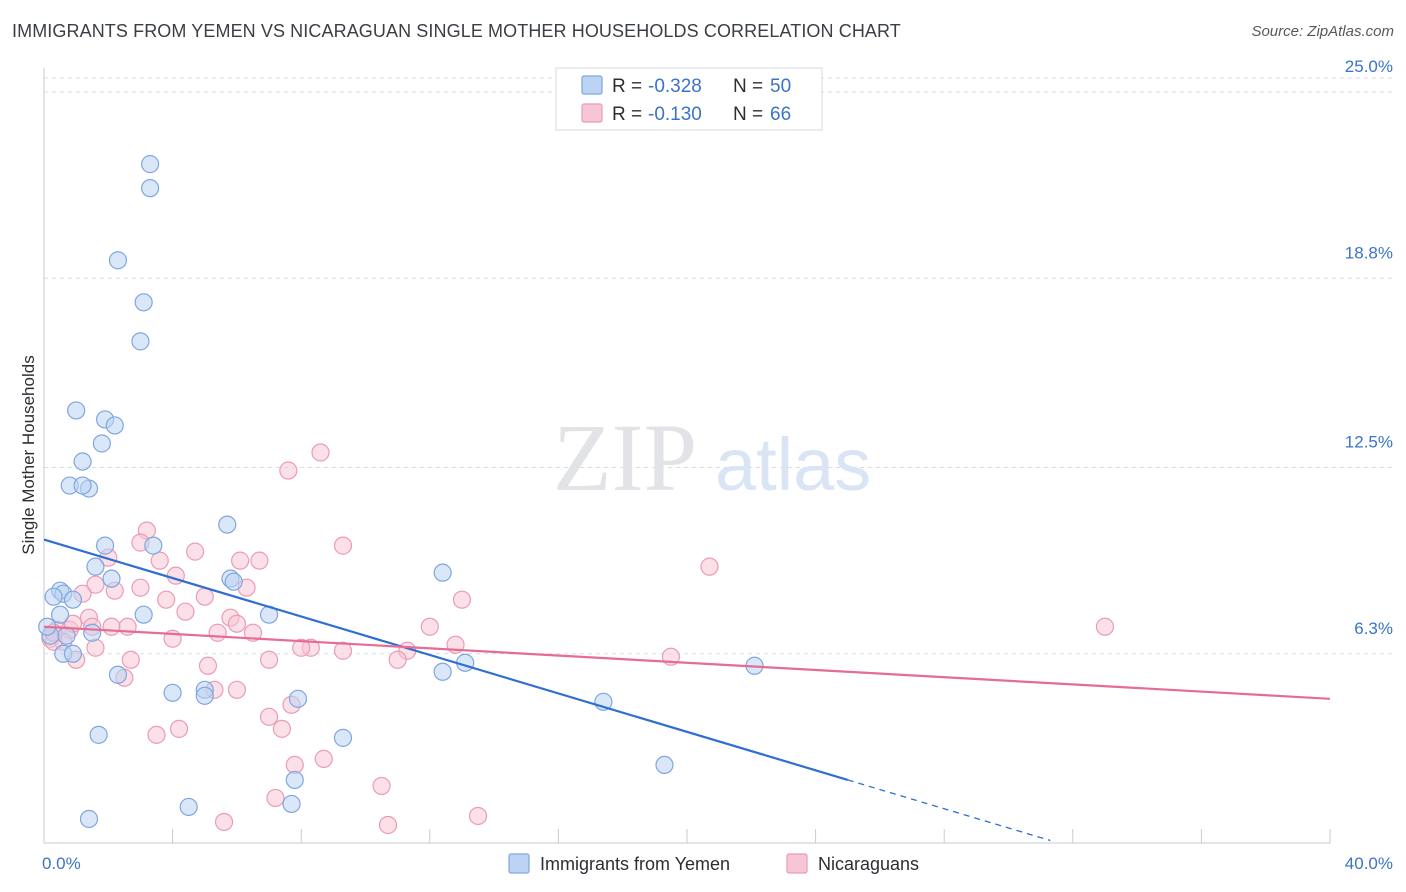 Image resolution: width=1406 pixels, height=892 pixels. Describe the element at coordinates (61, 863) in the screenshot. I see `x-tick-label-min: 0.0%` at that location.